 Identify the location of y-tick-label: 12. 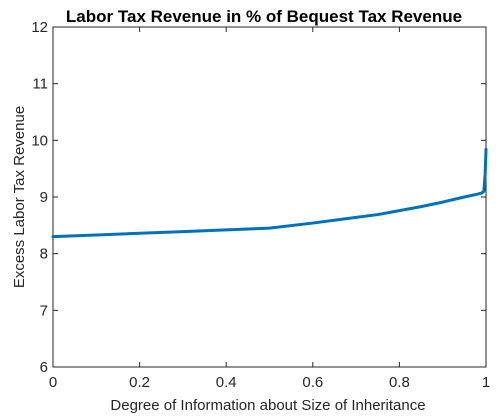
(39, 27).